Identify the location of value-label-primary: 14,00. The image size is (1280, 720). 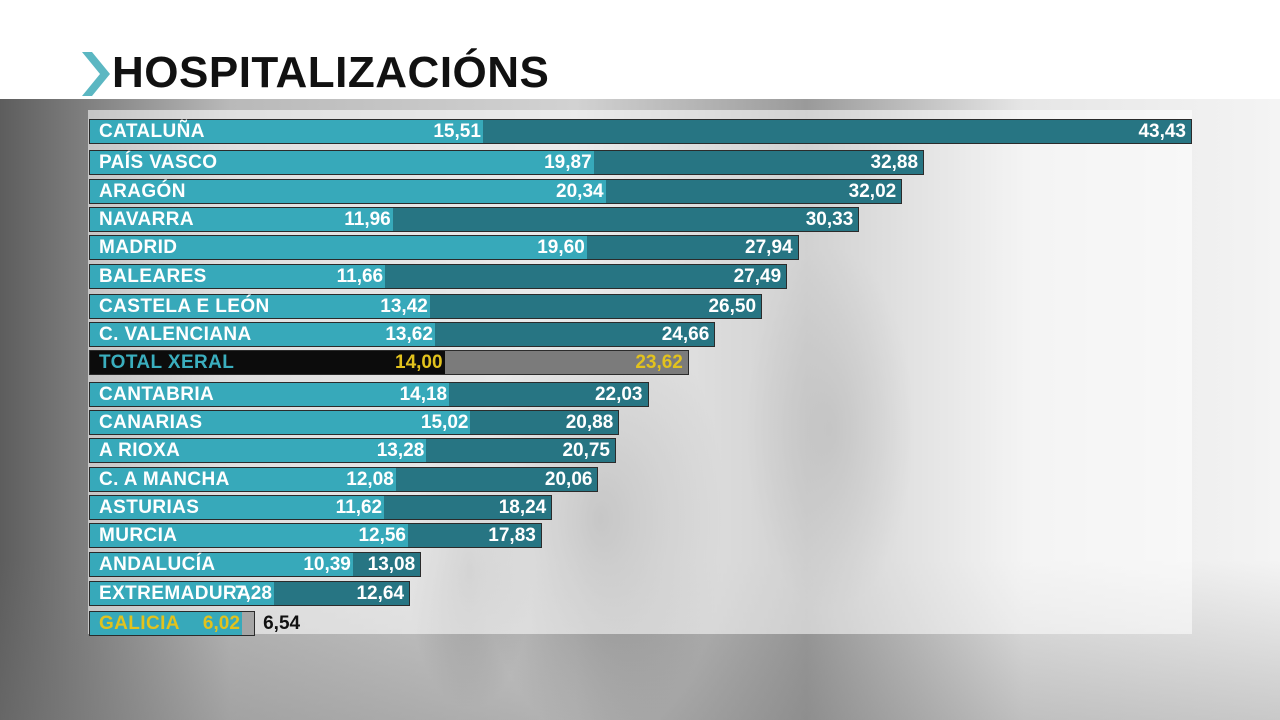
(419, 362).